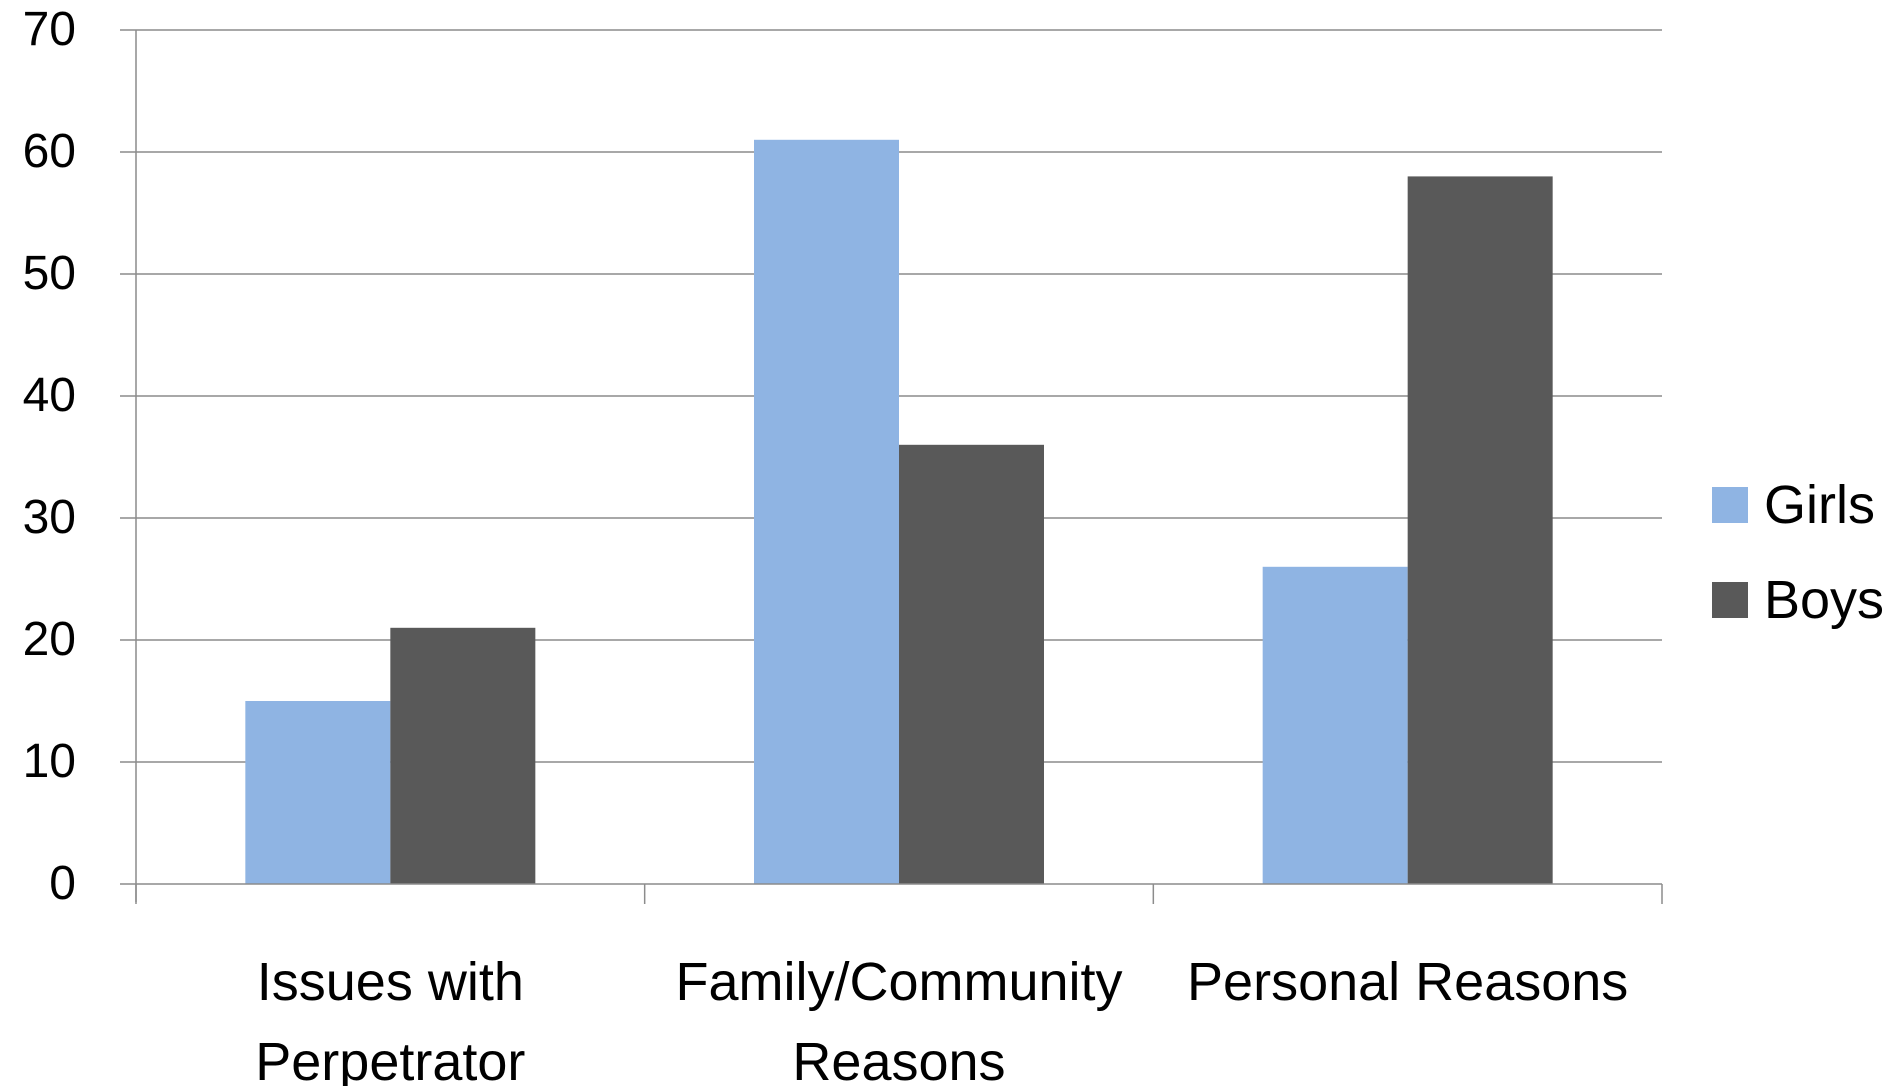 This screenshot has width=1898, height=1086. What do you see at coordinates (390, 1019) in the screenshot?
I see `x-tick-label: Issues with Perpetrator` at bounding box center [390, 1019].